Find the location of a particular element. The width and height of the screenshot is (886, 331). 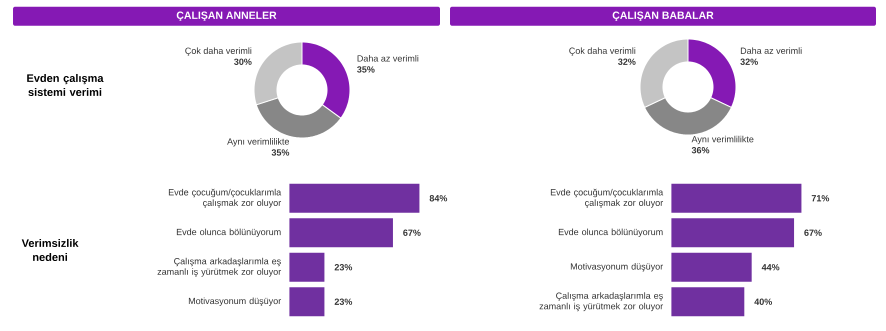

data-label: 36% is located at coordinates (701, 150).